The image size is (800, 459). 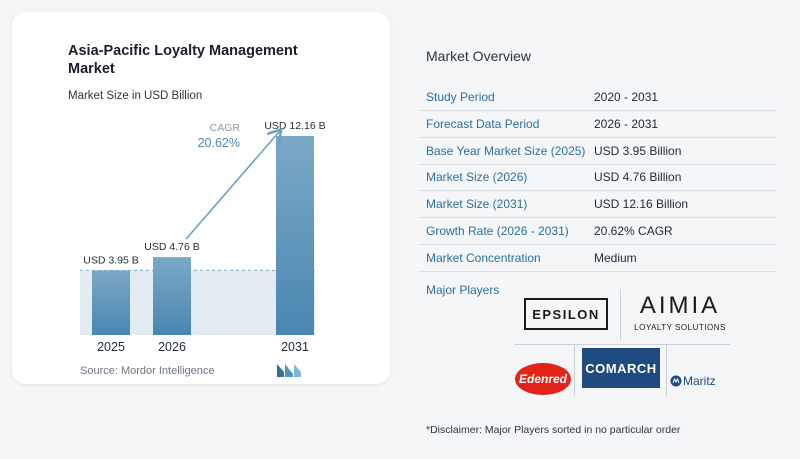 I want to click on overview-row-label: Market Size (2026), so click(x=477, y=177).